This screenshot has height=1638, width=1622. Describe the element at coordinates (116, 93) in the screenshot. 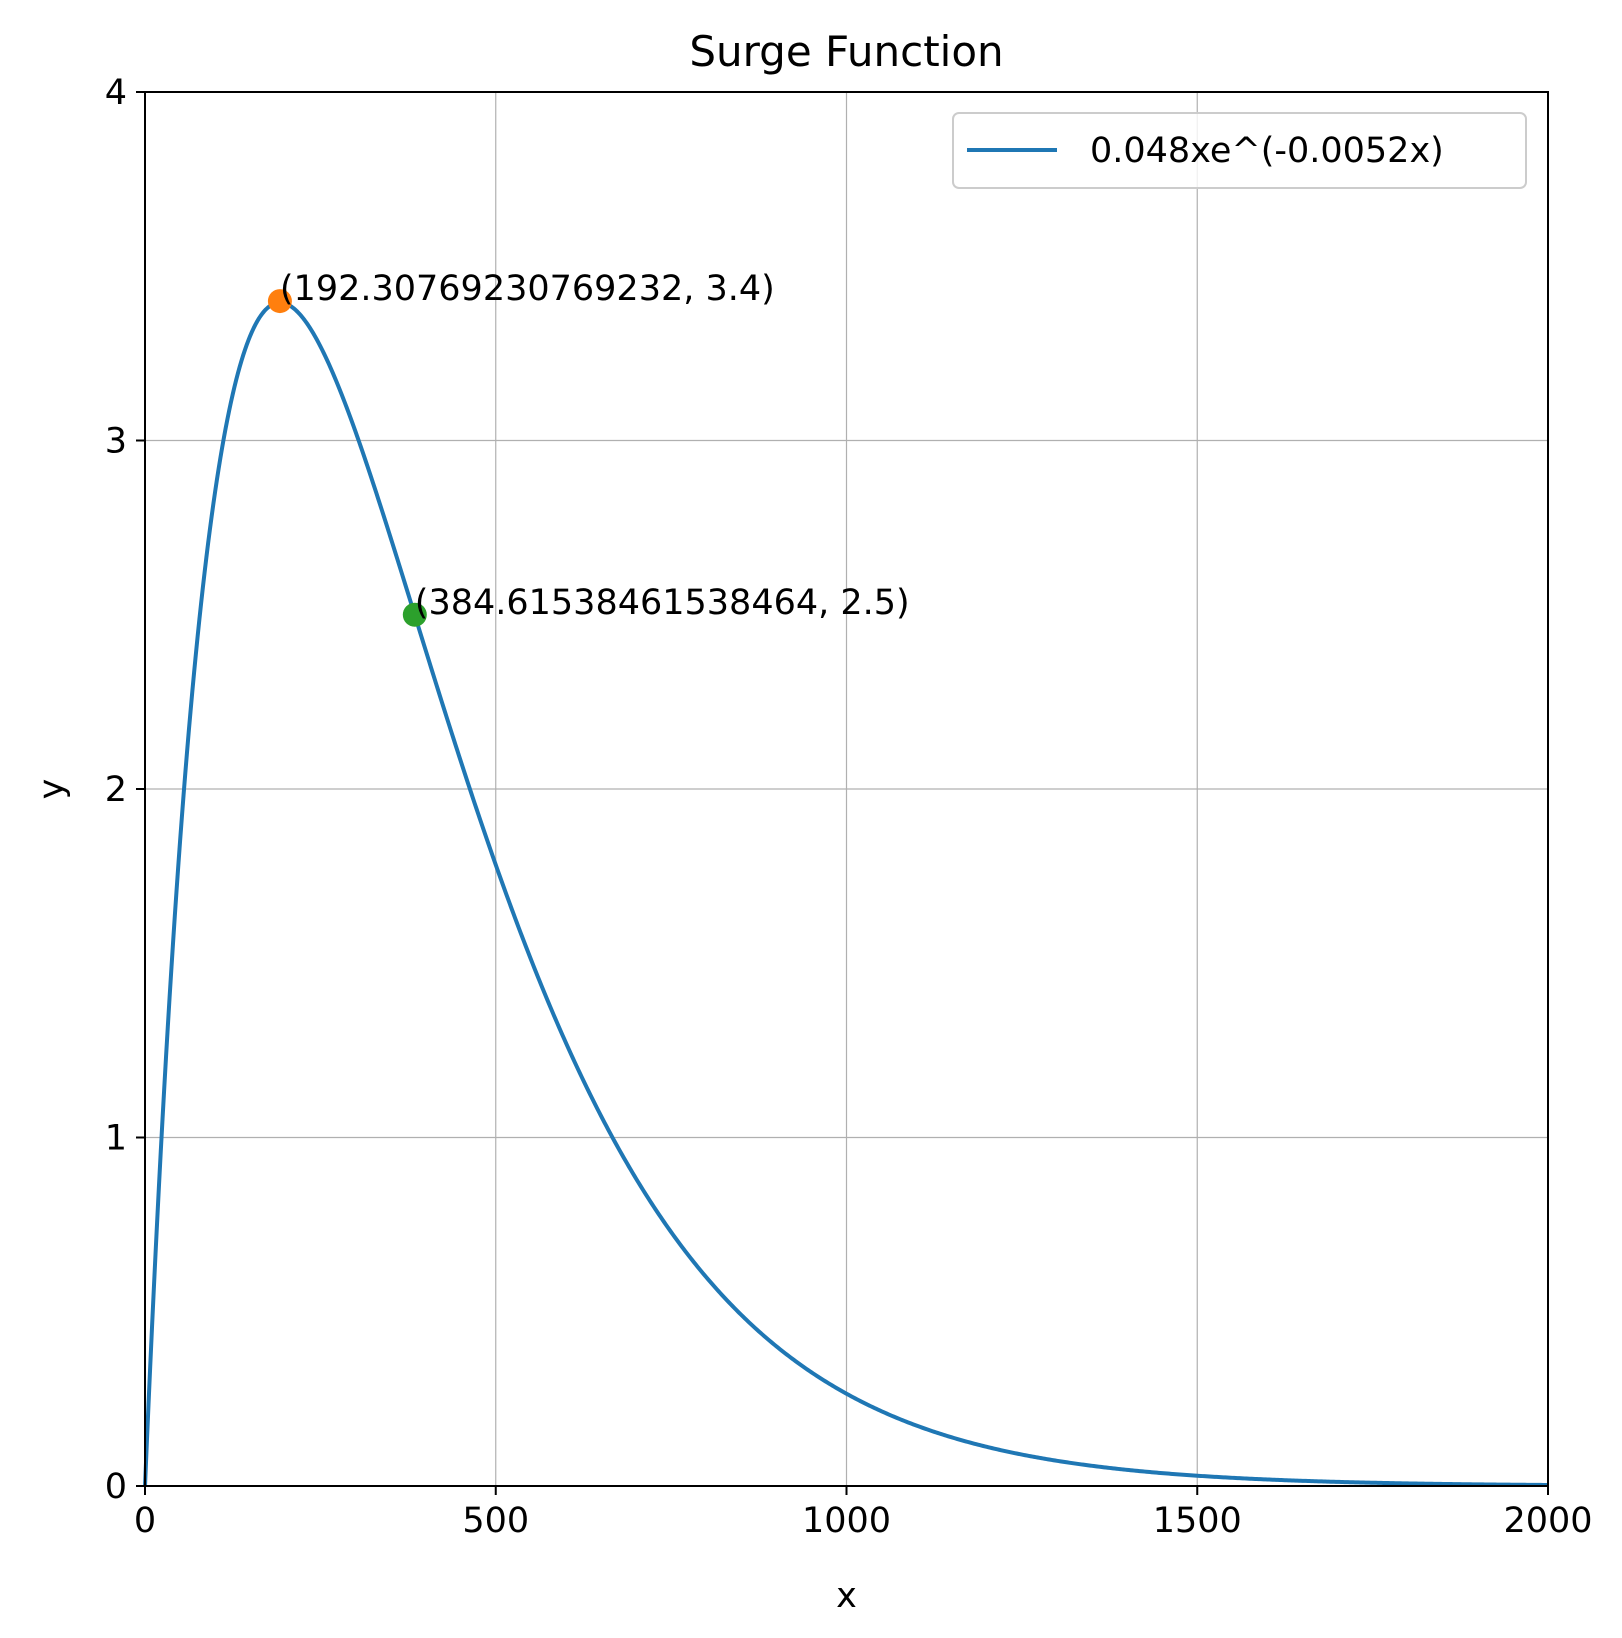

I see `y-tick-label-4: 4` at that location.